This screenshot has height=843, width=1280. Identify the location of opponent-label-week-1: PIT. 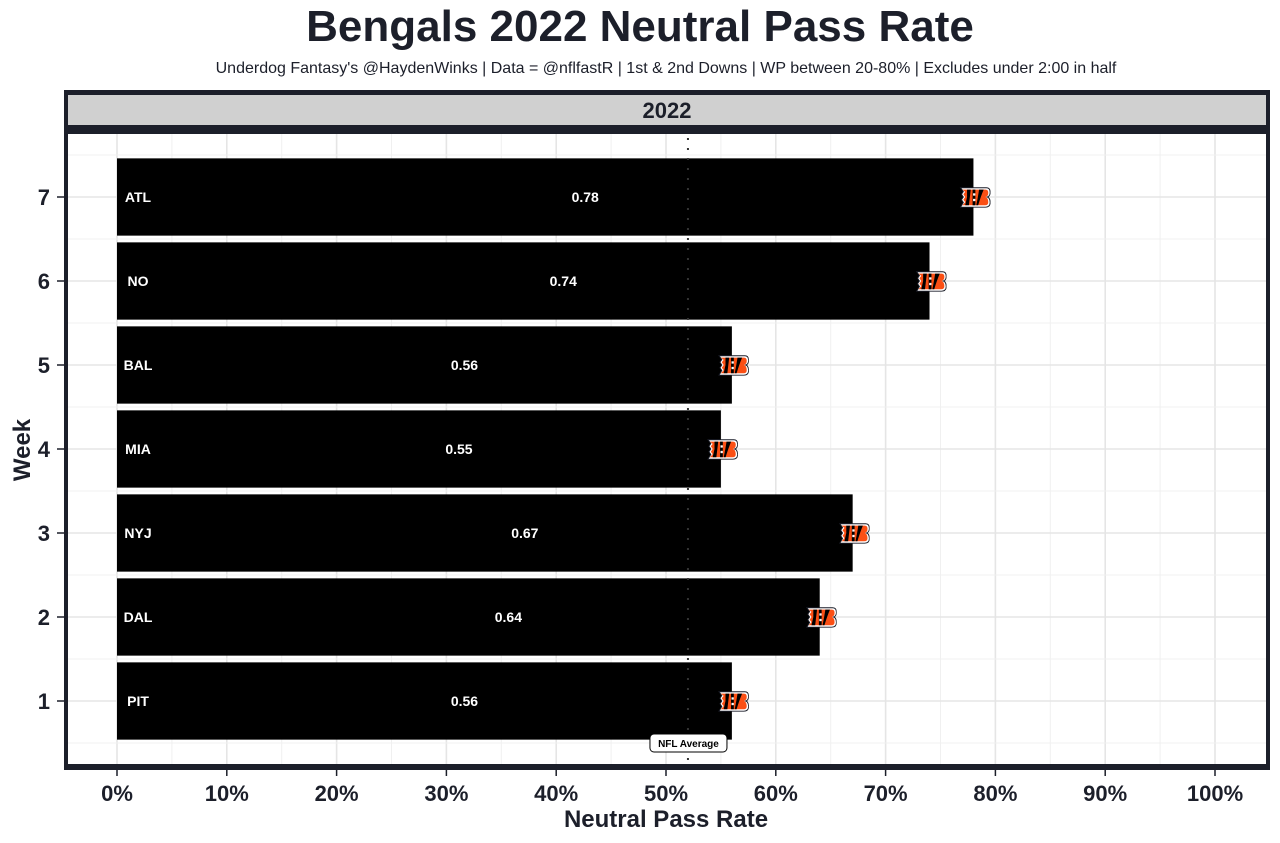
(138, 701).